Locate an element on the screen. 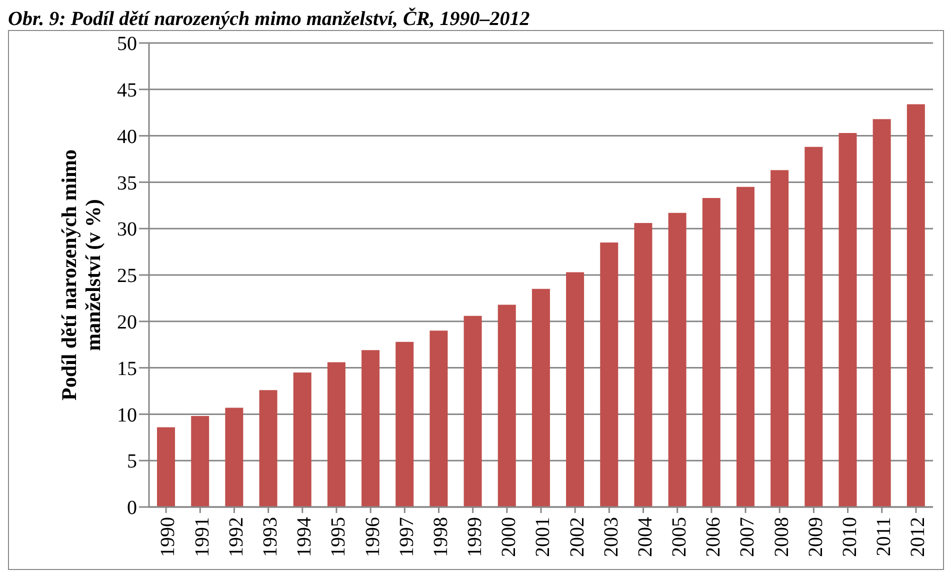  x-tick-label: 2000 is located at coordinates (509, 537).